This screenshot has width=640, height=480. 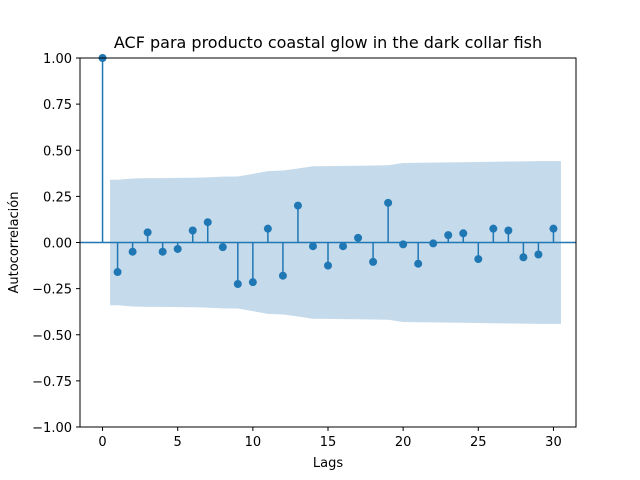 What do you see at coordinates (57, 151) in the screenshot?
I see `y-tick-label: 0.50` at bounding box center [57, 151].